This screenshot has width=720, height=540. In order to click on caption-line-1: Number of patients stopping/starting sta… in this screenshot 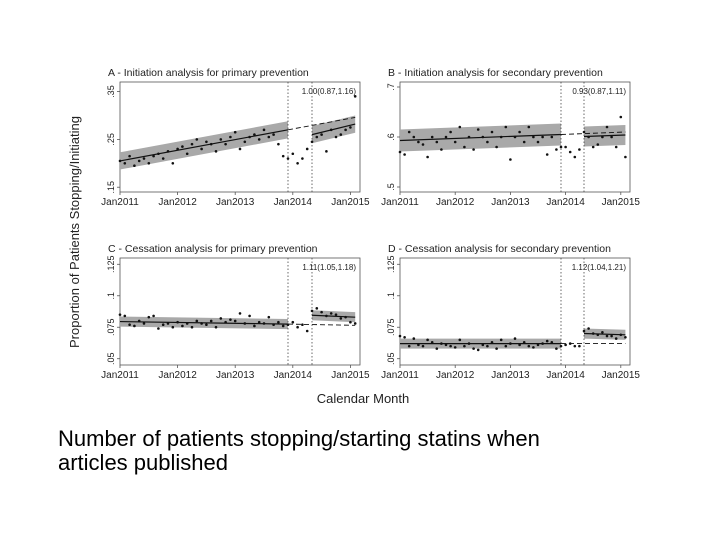, I will do `click(299, 438)`.